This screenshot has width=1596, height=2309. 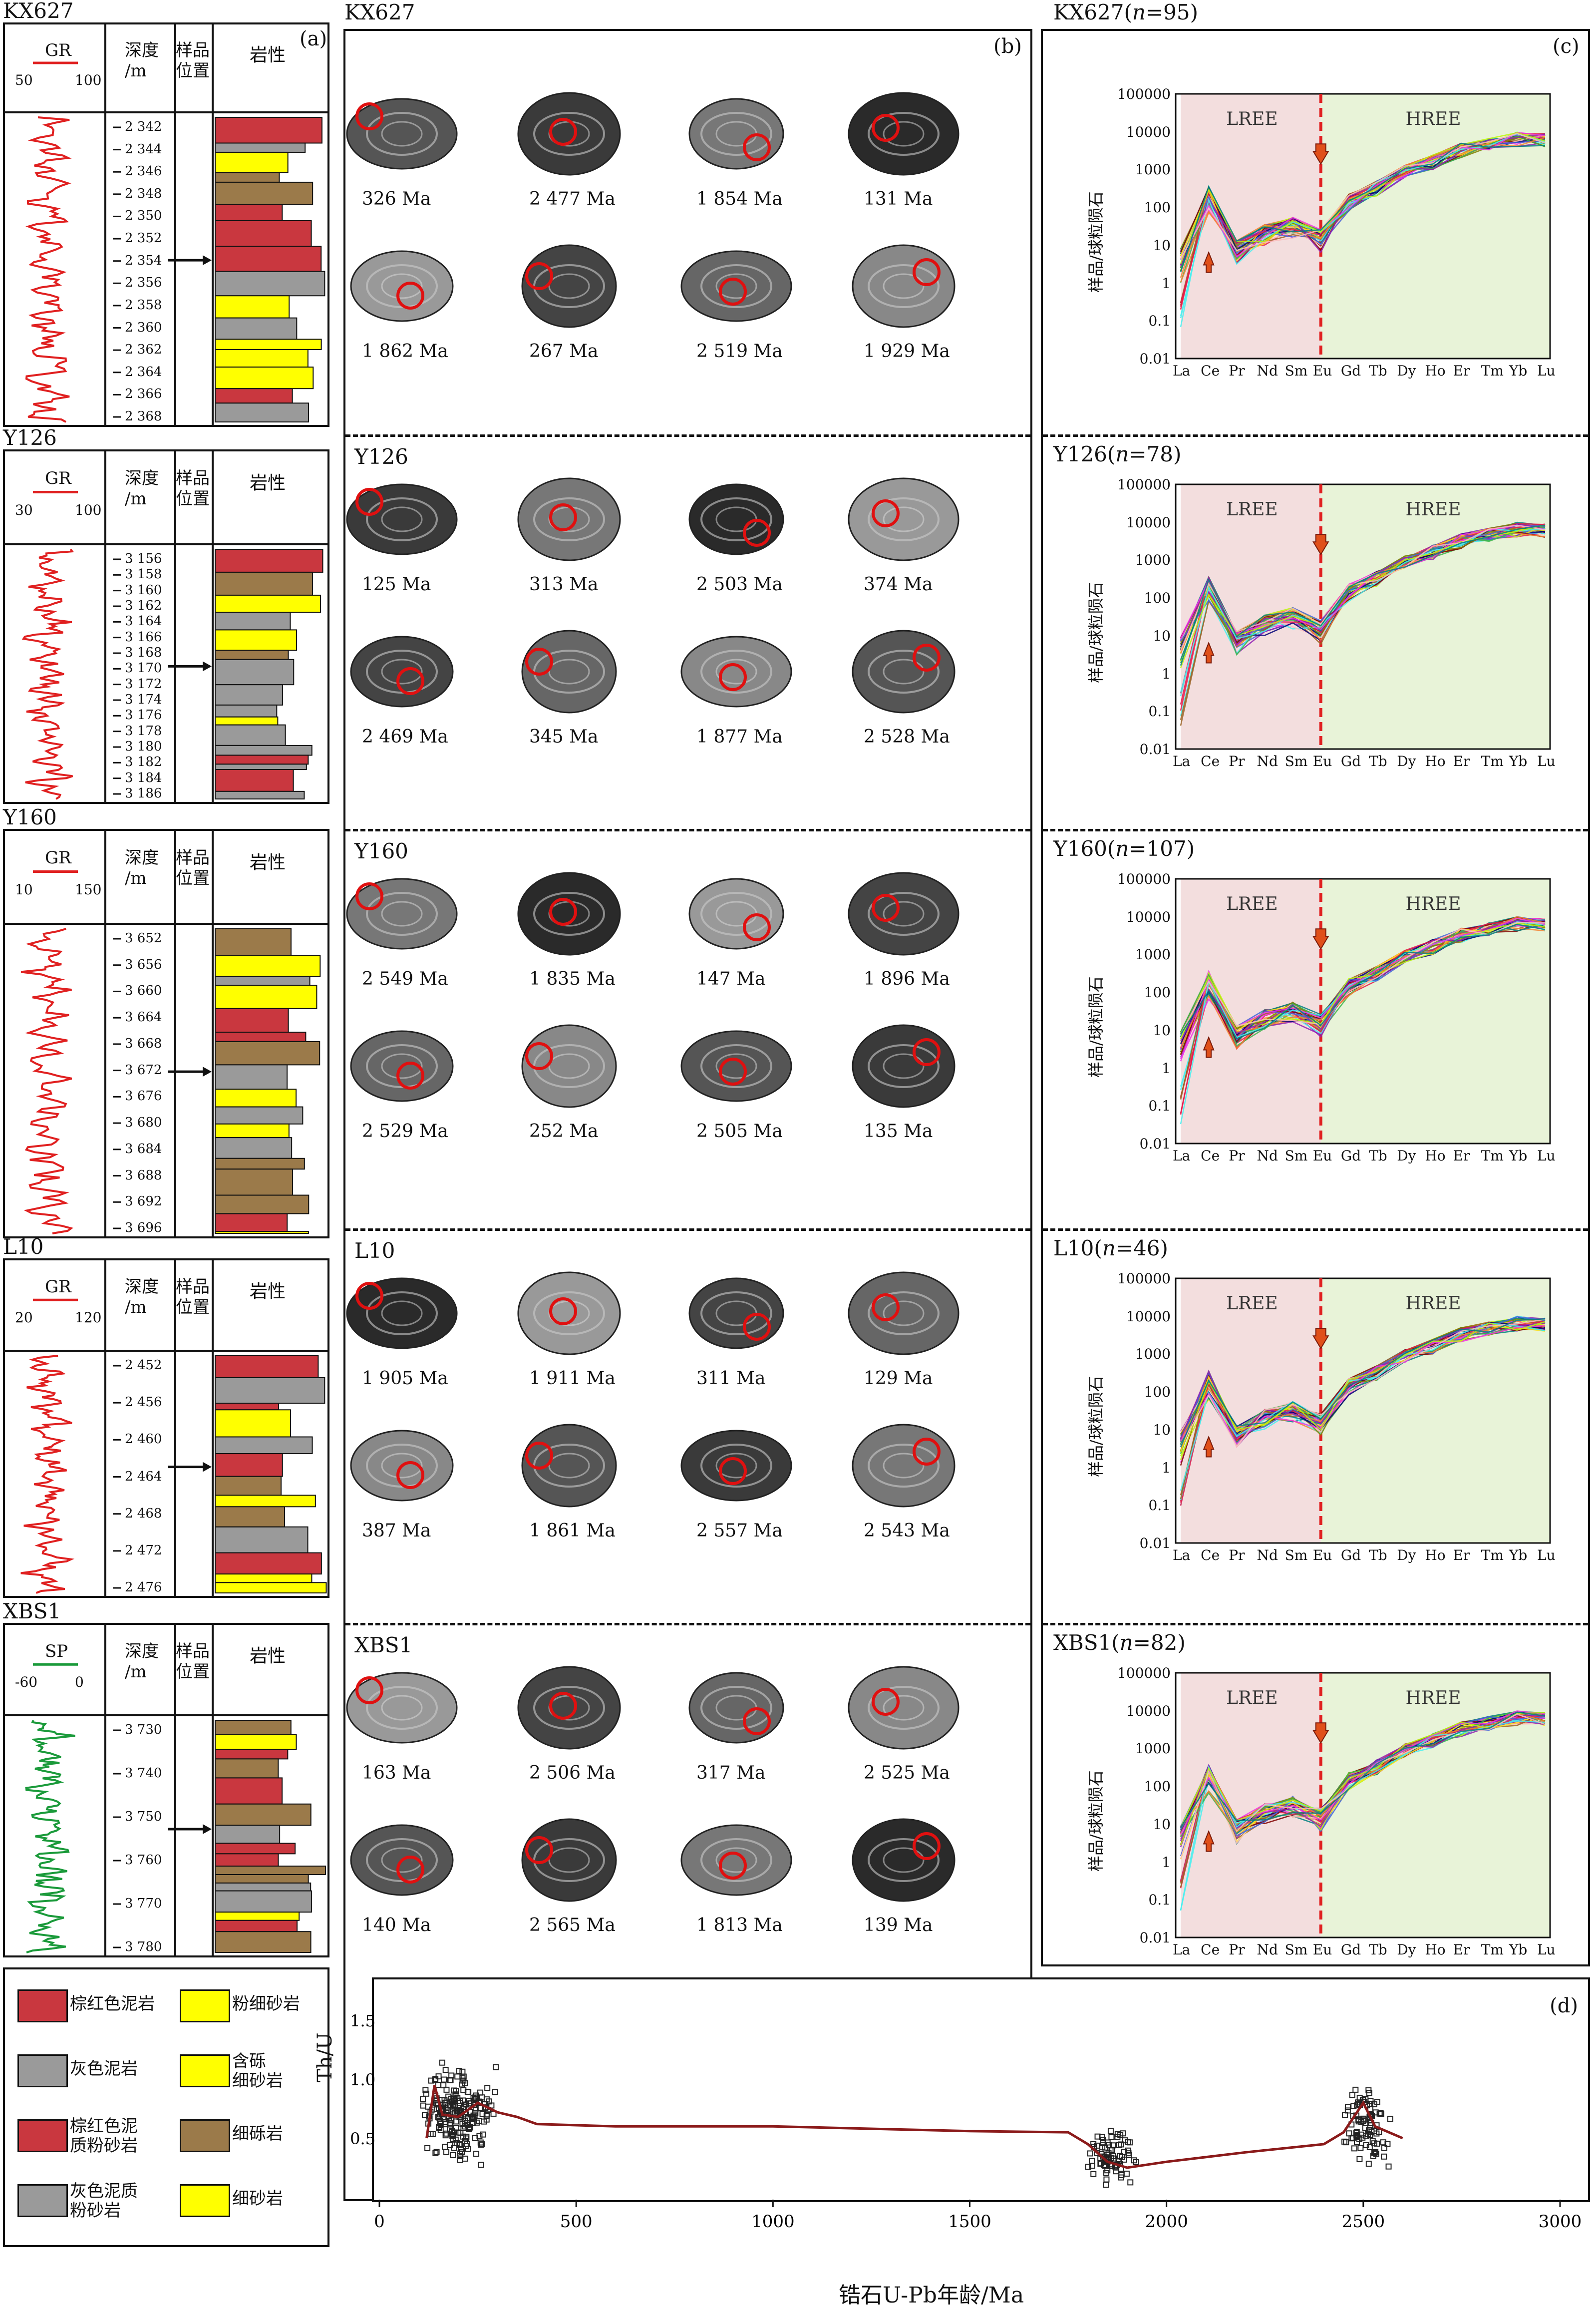 What do you see at coordinates (30, 817) in the screenshot?
I see `well-name: Y160` at bounding box center [30, 817].